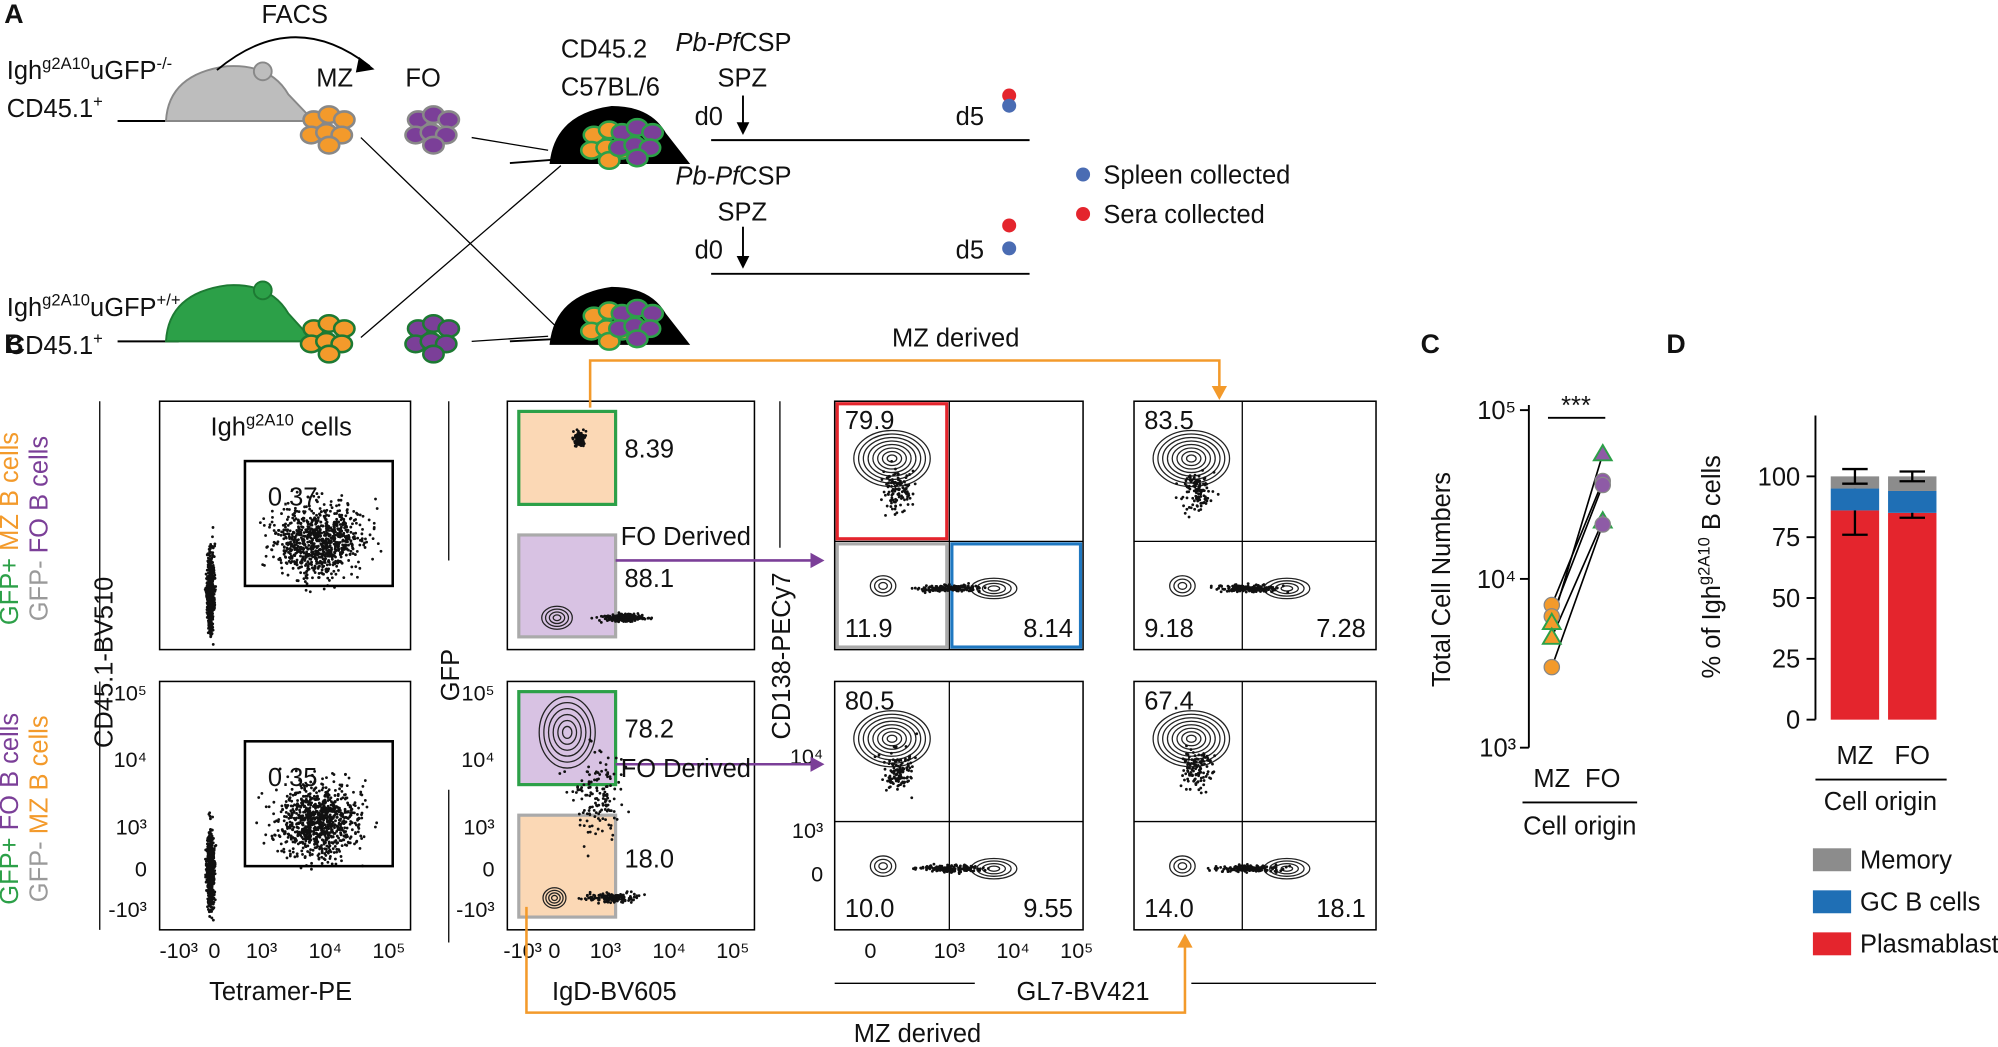  I want to click on panel-label: A, so click(13, 14).